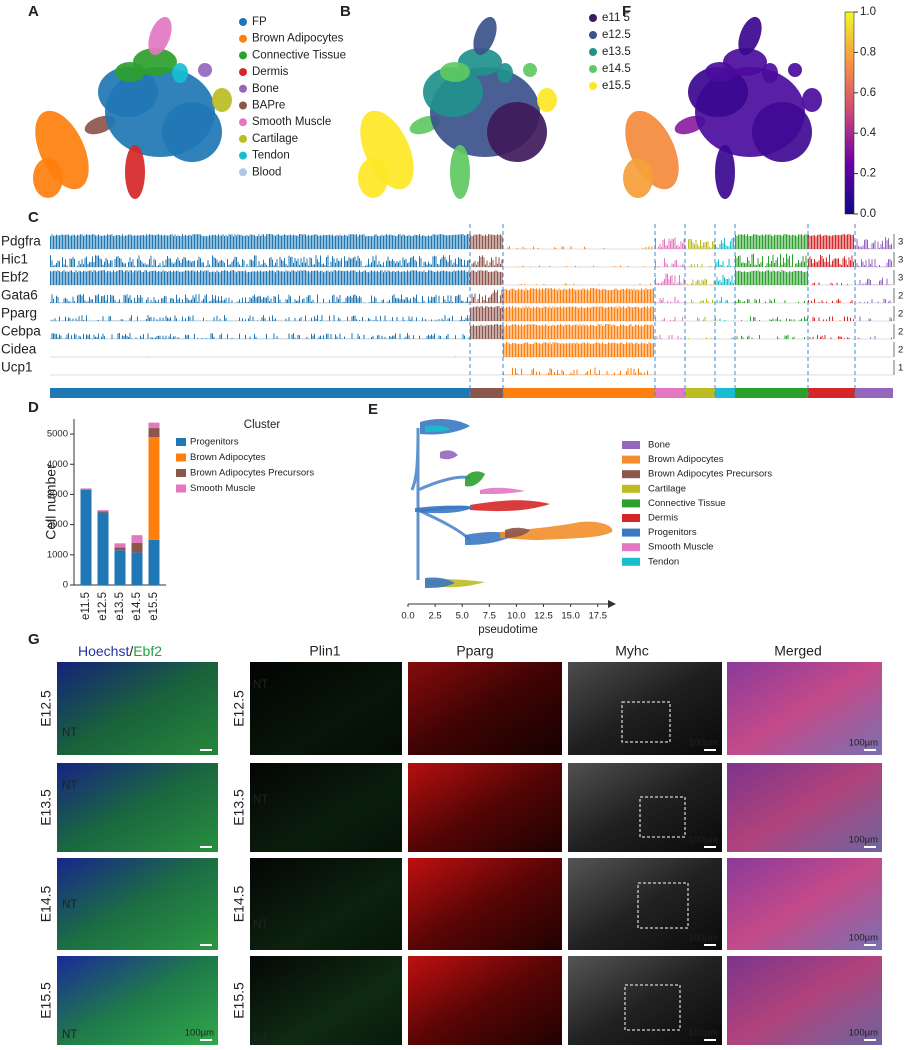 Image resolution: width=913 pixels, height=1050 pixels. Describe the element at coordinates (434, 616) in the screenshot. I see `x-tick-label: 2.5` at that location.